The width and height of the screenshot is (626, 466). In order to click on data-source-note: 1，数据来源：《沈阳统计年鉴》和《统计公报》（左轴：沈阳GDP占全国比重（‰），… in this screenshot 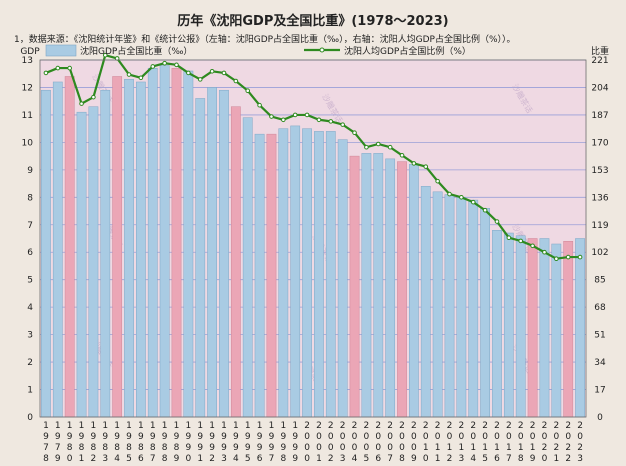, I will do `click(265, 39)`.